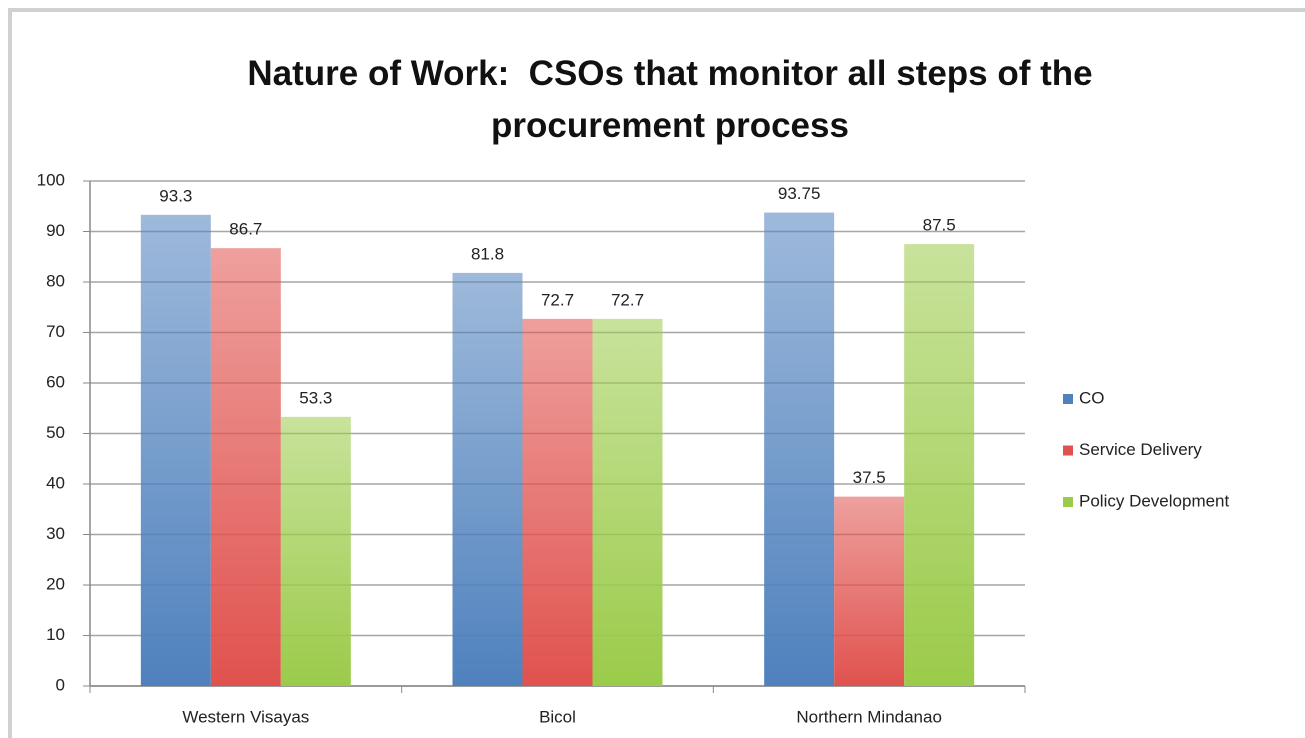 This screenshot has width=1305, height=738. Describe the element at coordinates (55, 432) in the screenshot. I see `y-tick-label: 50` at that location.